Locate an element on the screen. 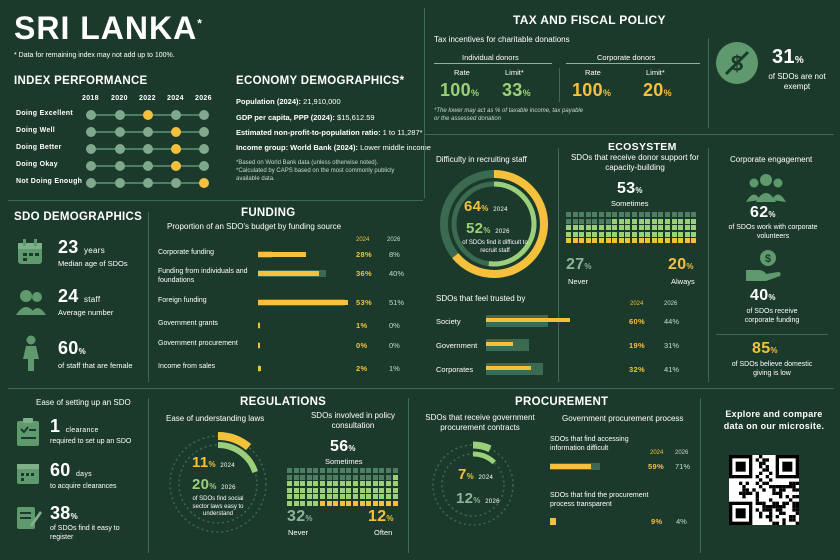 The image size is (840, 560). support-always-value: 20% is located at coordinates (681, 264).